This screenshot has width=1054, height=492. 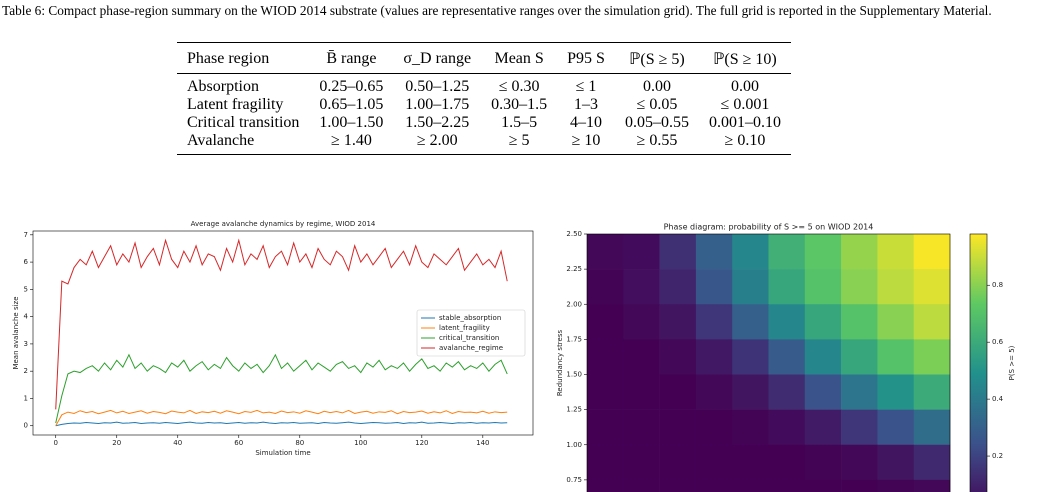 I want to click on legend-label: stable_absorption, so click(x=470, y=318).